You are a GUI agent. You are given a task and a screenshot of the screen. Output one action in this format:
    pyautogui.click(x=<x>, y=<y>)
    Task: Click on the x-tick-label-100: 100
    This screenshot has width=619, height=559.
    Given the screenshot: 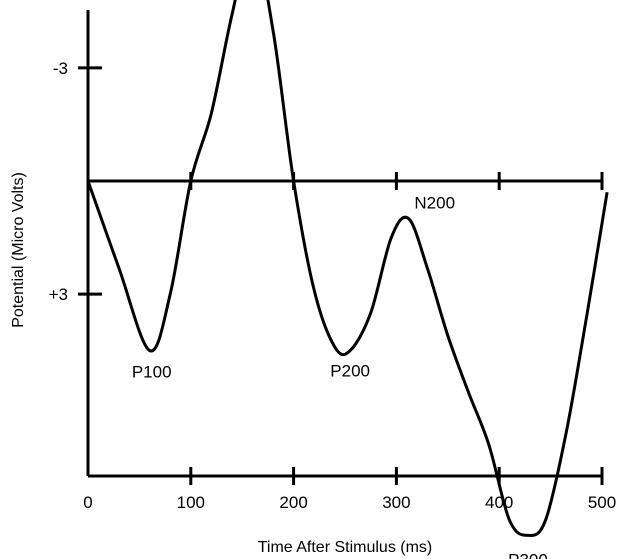 What is the action you would take?
    pyautogui.click(x=191, y=502)
    